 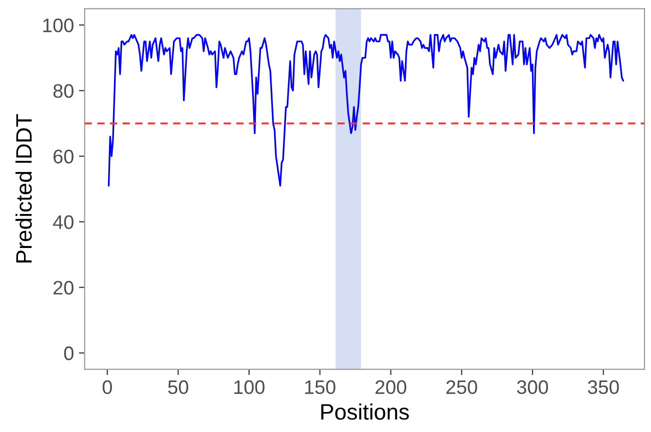 What do you see at coordinates (320, 387) in the screenshot?
I see `x-tick-label: 150` at bounding box center [320, 387].